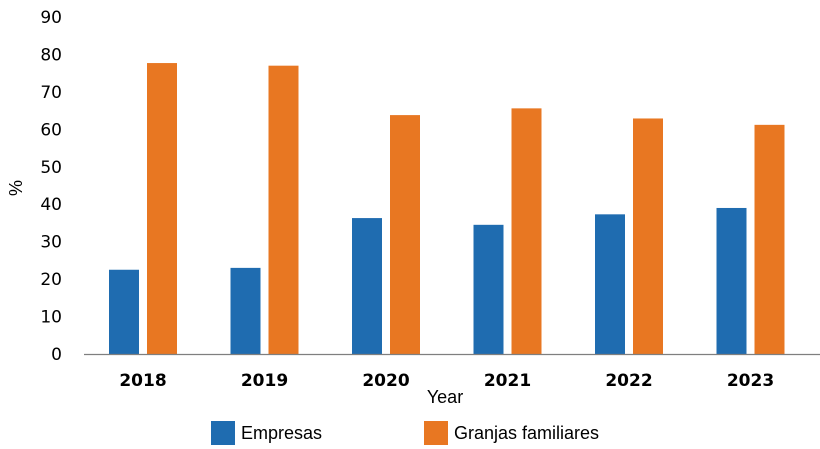  What do you see at coordinates (648, 236) in the screenshot?
I see `bar-granjas-familiares-2022` at bounding box center [648, 236].